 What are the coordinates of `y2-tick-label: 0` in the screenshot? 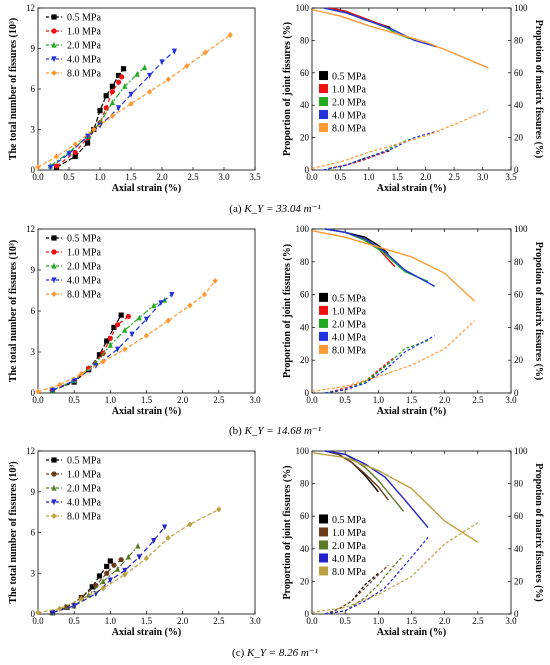 It's located at (516, 170).